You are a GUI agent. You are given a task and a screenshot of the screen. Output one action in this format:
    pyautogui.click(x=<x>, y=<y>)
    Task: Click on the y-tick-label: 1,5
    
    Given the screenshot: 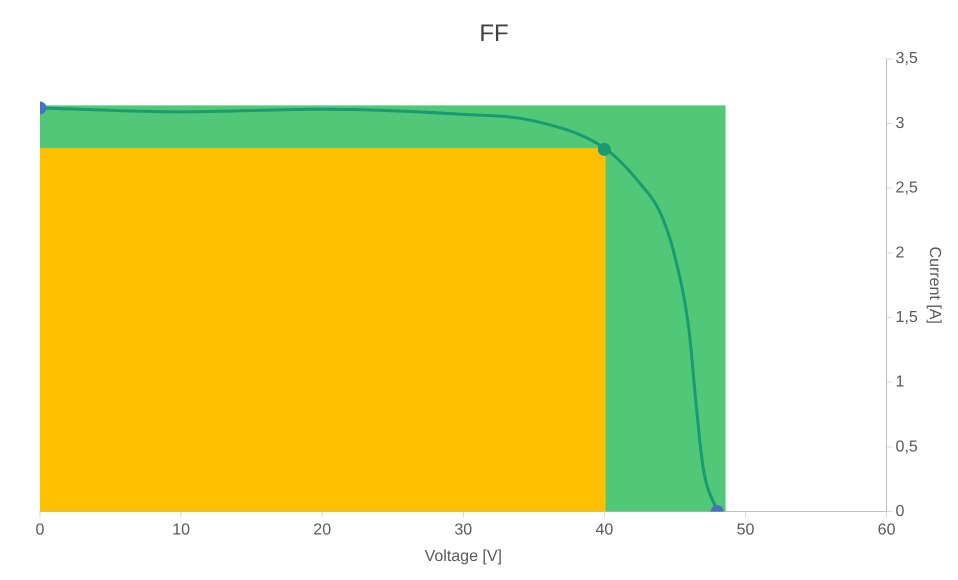 What is the action you would take?
    pyautogui.click(x=907, y=317)
    